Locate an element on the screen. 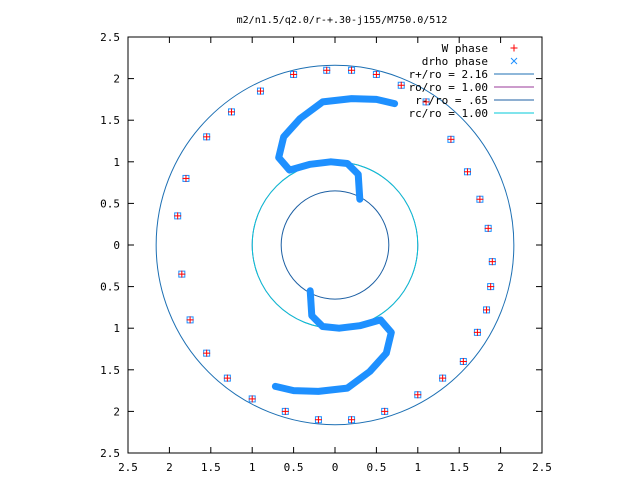 This screenshot has height=480, width=640. chart-title: m2/n1.5/q2.0/r-+.30-j155/M750.0/512 is located at coordinates (342, 20).